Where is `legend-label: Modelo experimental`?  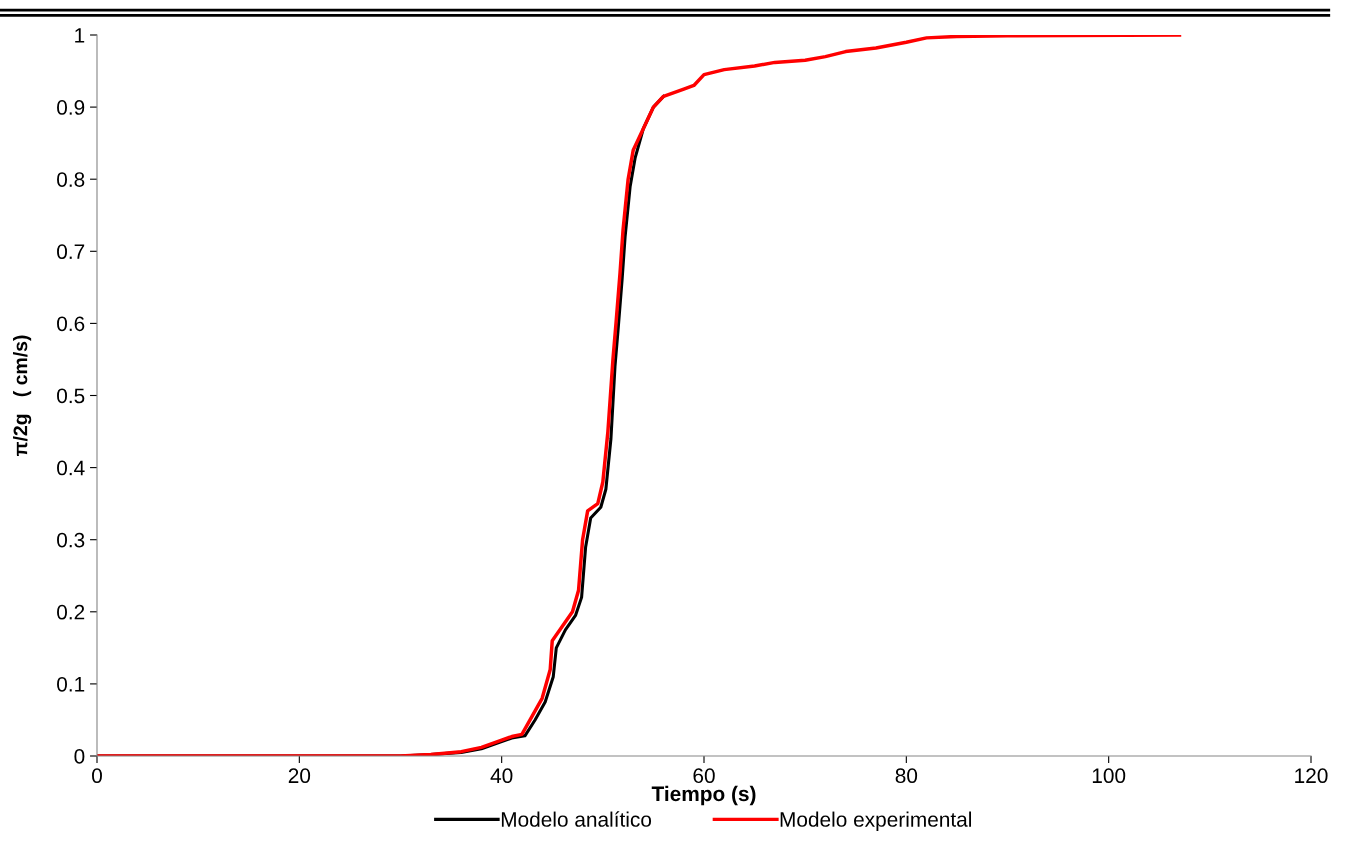
legend-label: Modelo experimental is located at coordinates (875, 821).